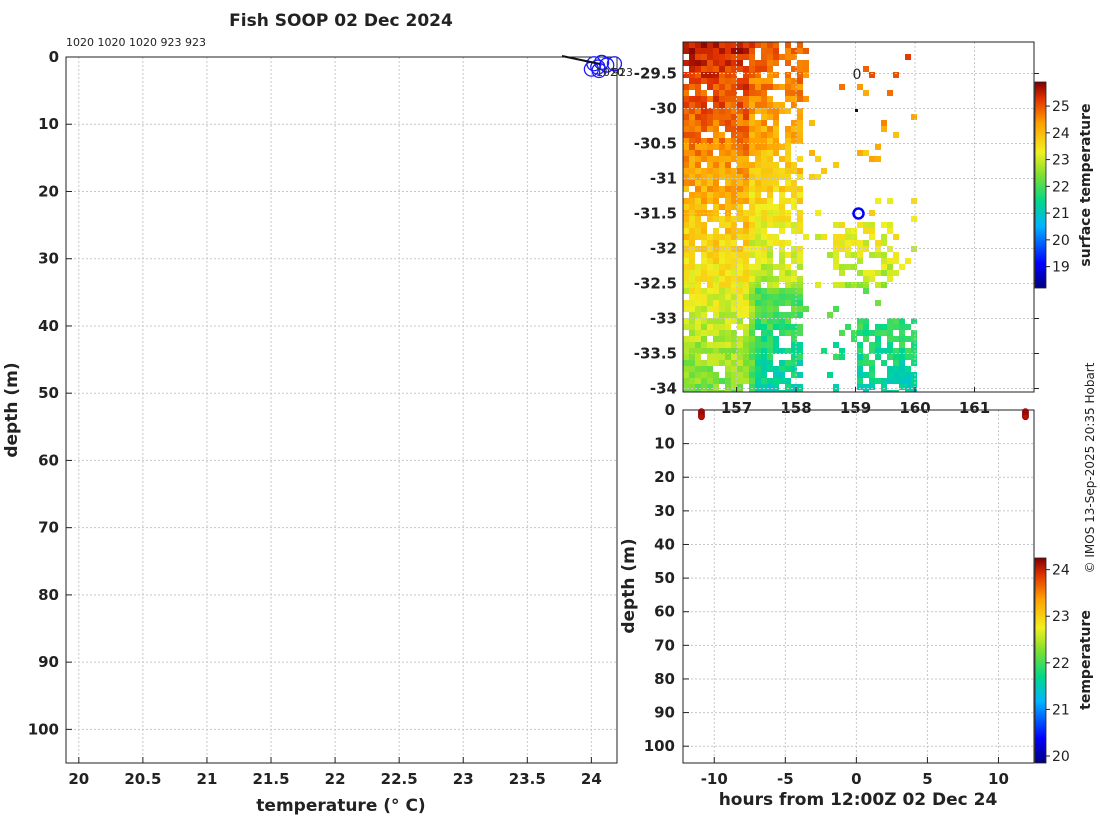 Image resolution: width=1100 pixels, height=820 pixels. Describe the element at coordinates (855, 772) in the screenshot. I see `timedepth-x-ticks: -10 -5 0 5 10` at that location.